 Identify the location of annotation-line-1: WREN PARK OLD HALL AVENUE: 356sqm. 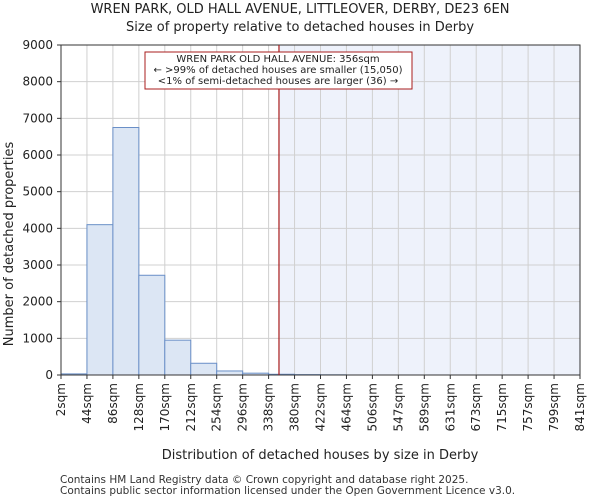
(277, 59).